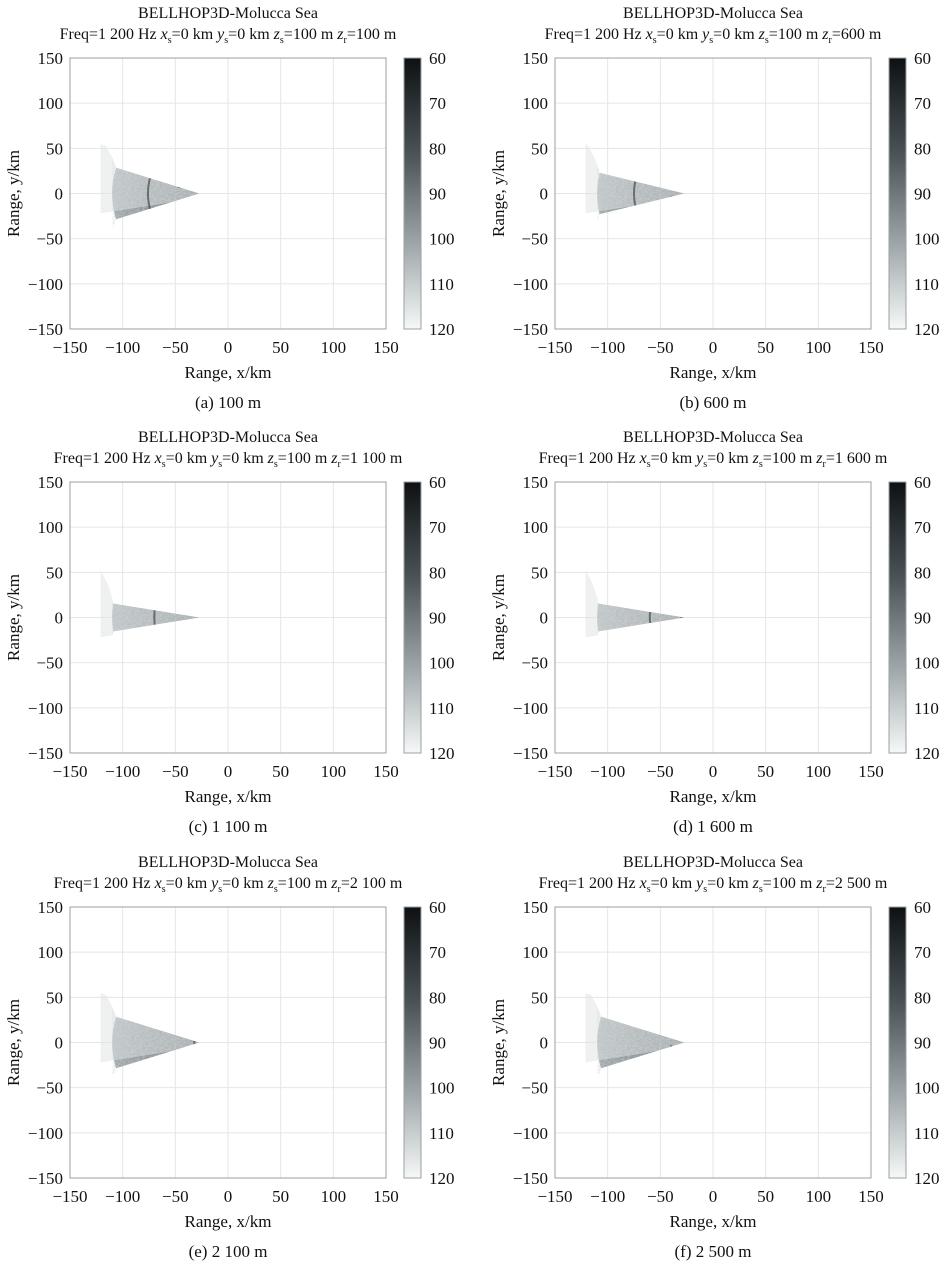 This screenshot has width=946, height=1266. Describe the element at coordinates (713, 437) in the screenshot. I see `chart-title: BELLHOP3D-Molucca Sea` at that location.